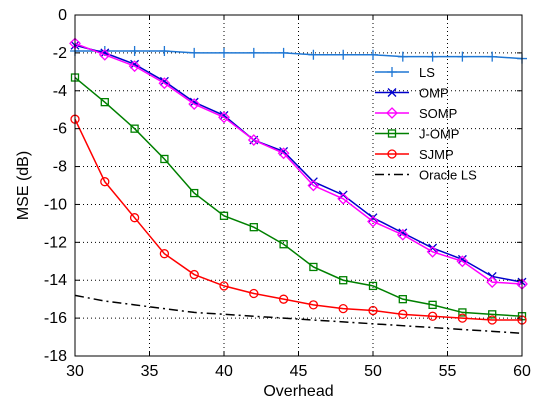  Describe the element at coordinates (416, 113) in the screenshot. I see `legend-item: SOMP` at that location.